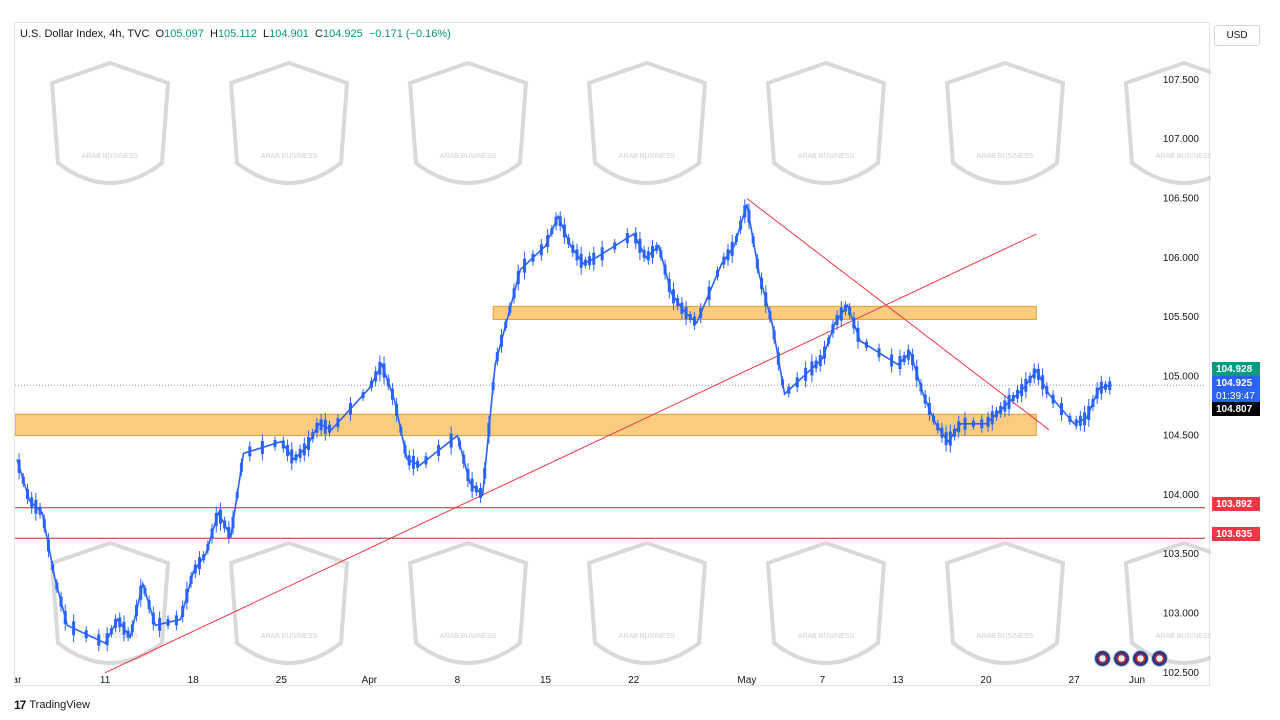 This screenshot has width=1280, height=720. Describe the element at coordinates (370, 680) in the screenshot. I see `x-axis-tick: Apr` at that location.